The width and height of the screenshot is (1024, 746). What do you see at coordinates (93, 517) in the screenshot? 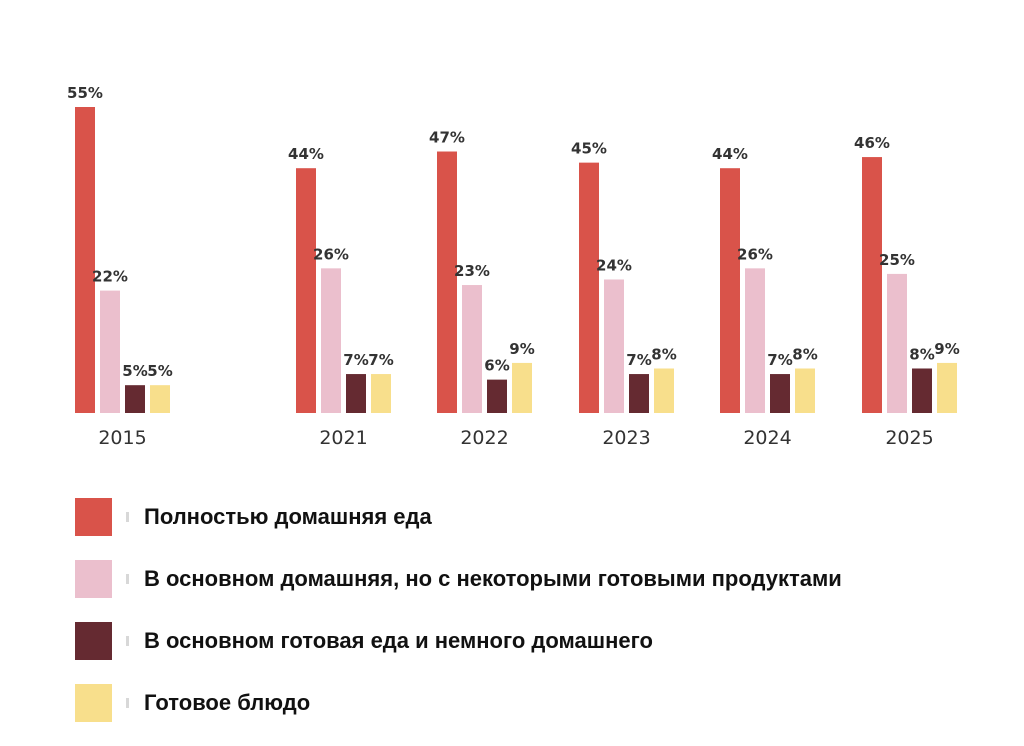
I see `legend-swatch-fully-homemade` at bounding box center [93, 517].